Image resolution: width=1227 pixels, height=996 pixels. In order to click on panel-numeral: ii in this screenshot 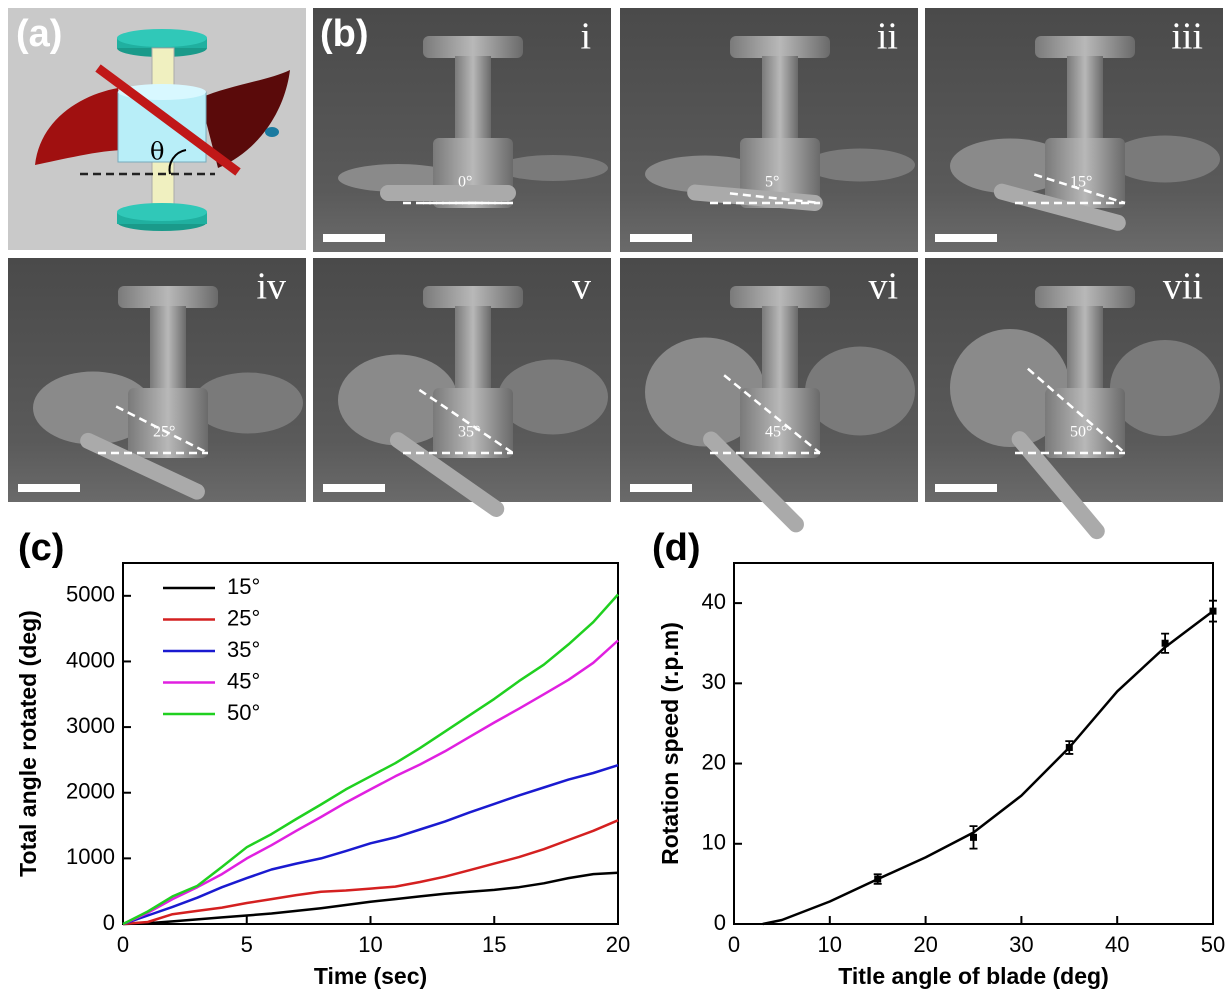, I will do `click(887, 37)`.